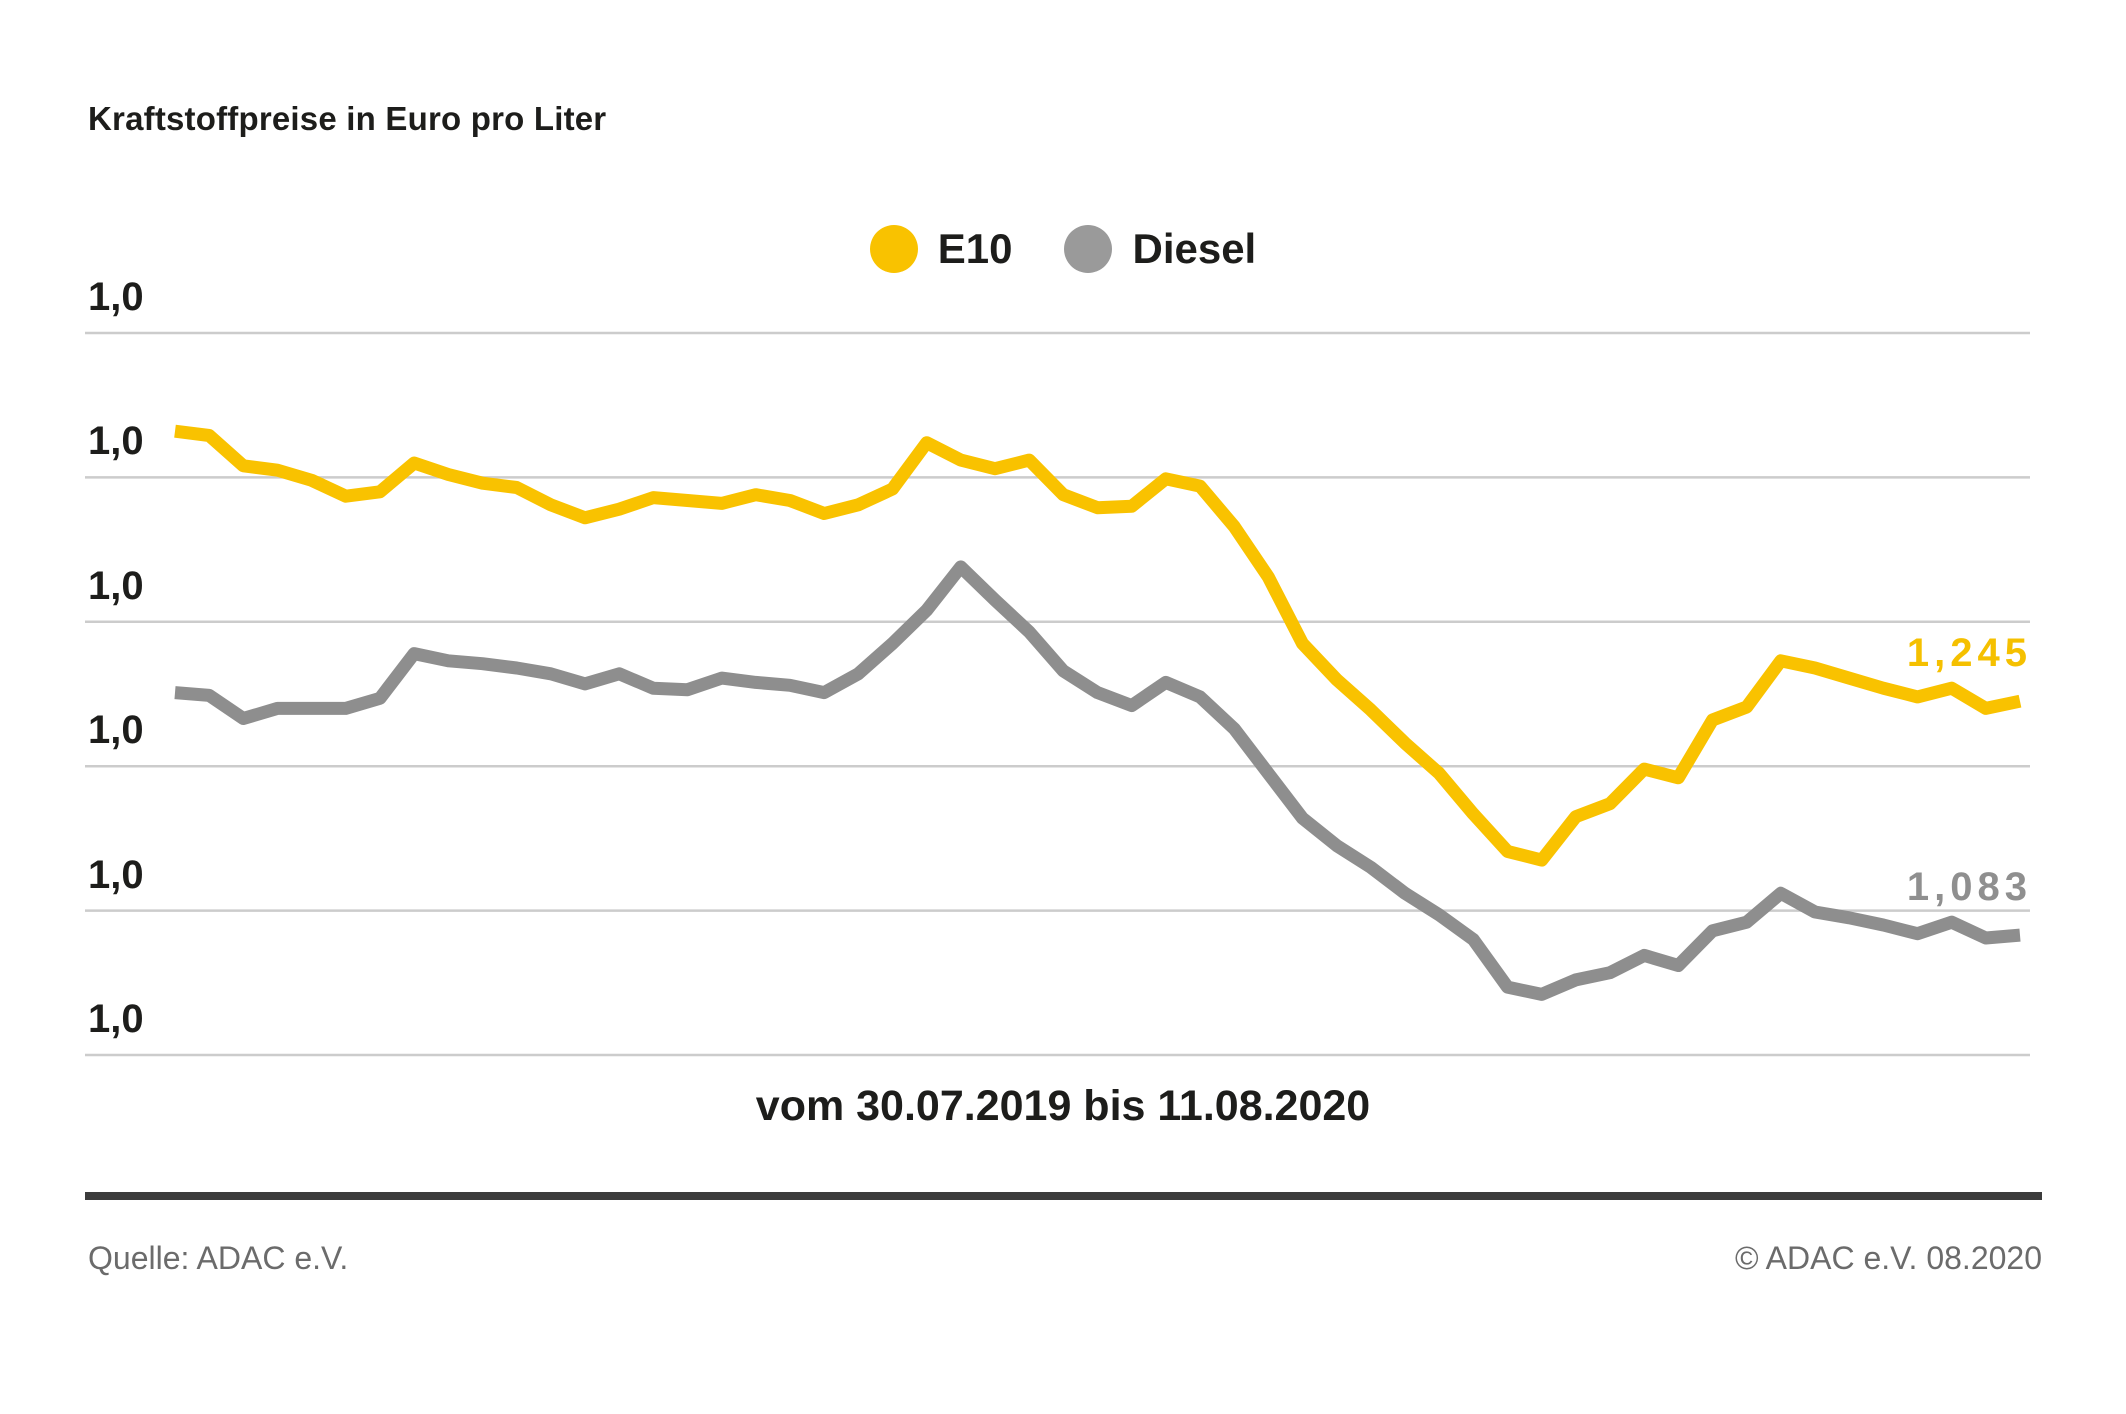 The height and width of the screenshot is (1414, 2126). I want to click on source-note: Quelle: ADAC e.V., so click(218, 1258).